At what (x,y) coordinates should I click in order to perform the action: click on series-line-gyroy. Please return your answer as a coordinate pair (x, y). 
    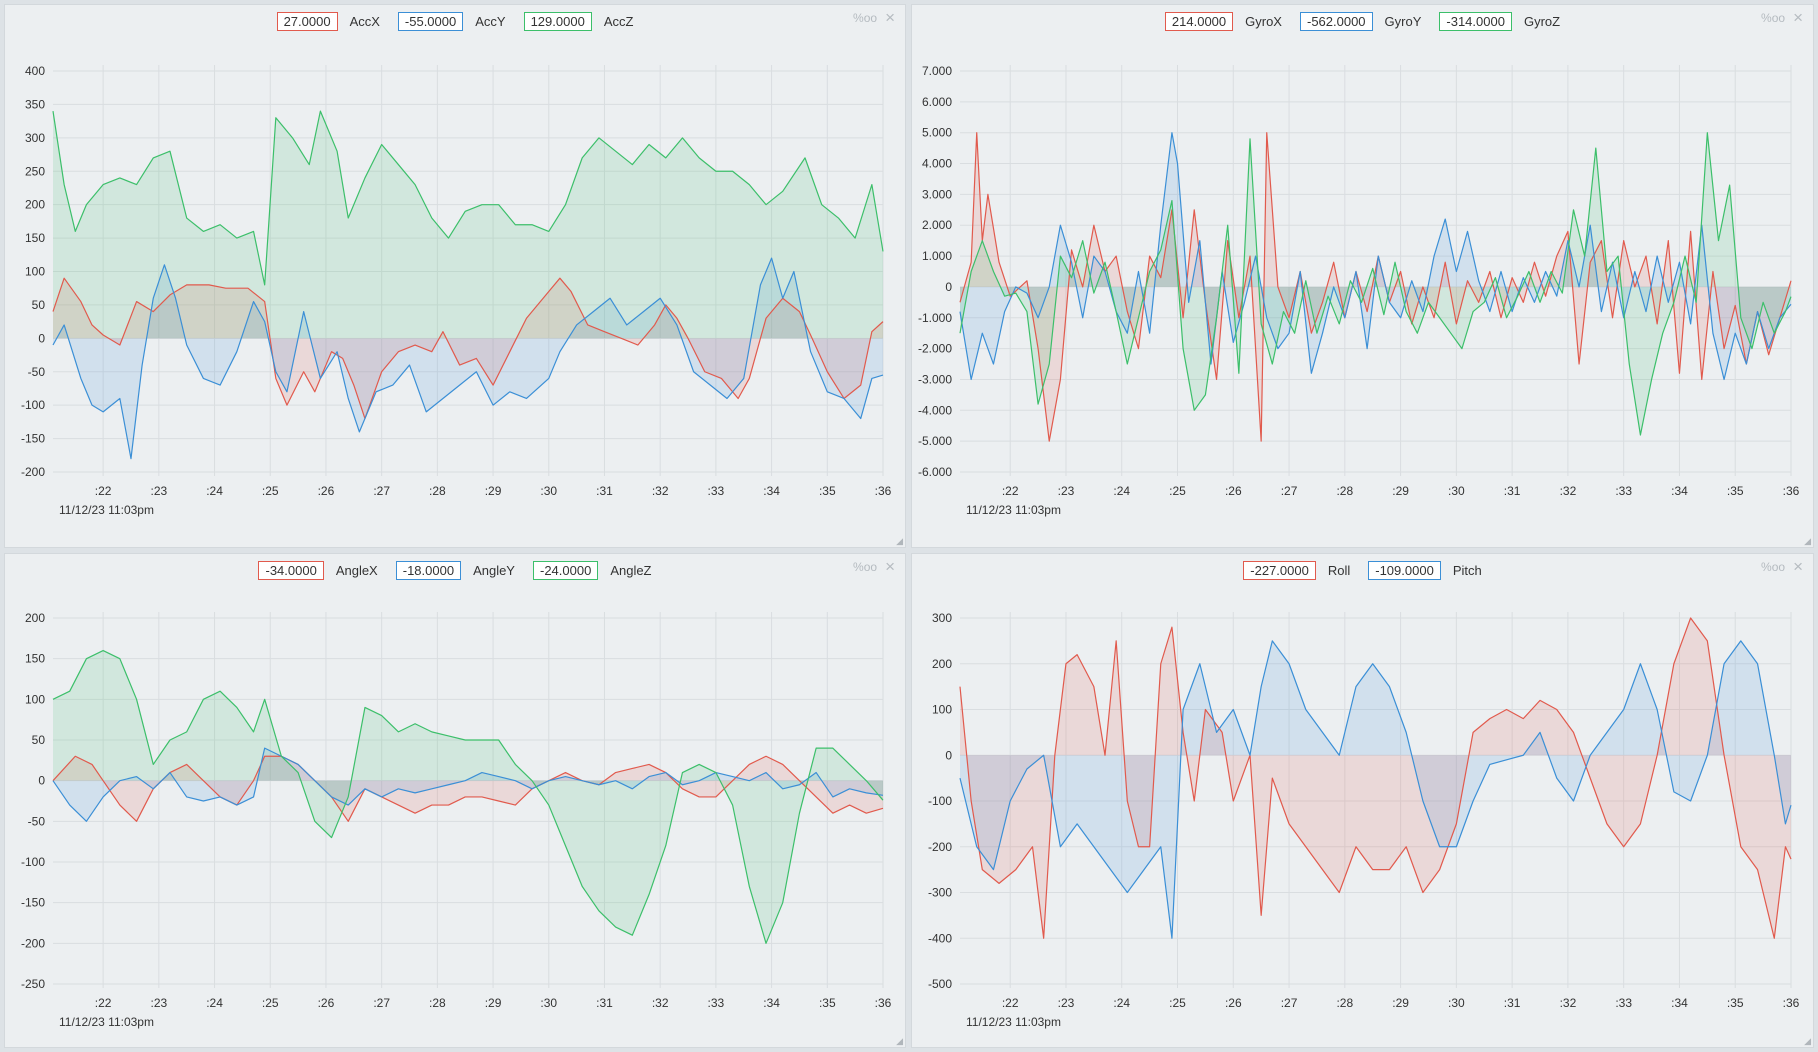
    Looking at the image, I should click on (1375, 256).